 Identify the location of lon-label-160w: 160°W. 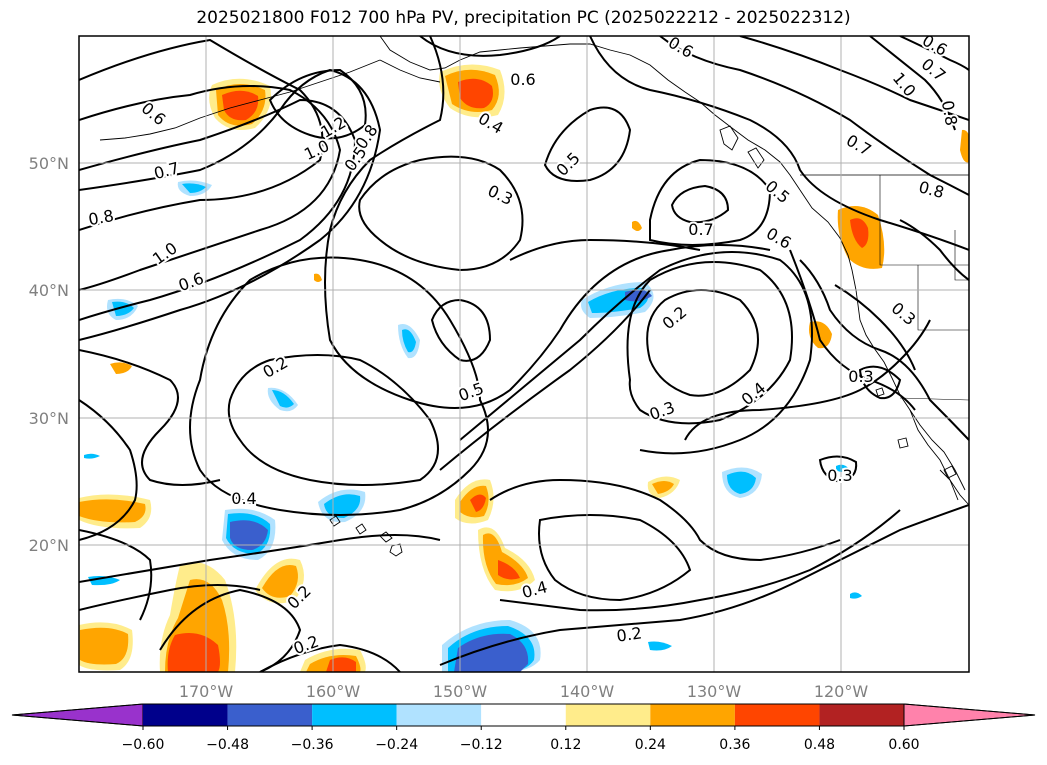
(333, 691).